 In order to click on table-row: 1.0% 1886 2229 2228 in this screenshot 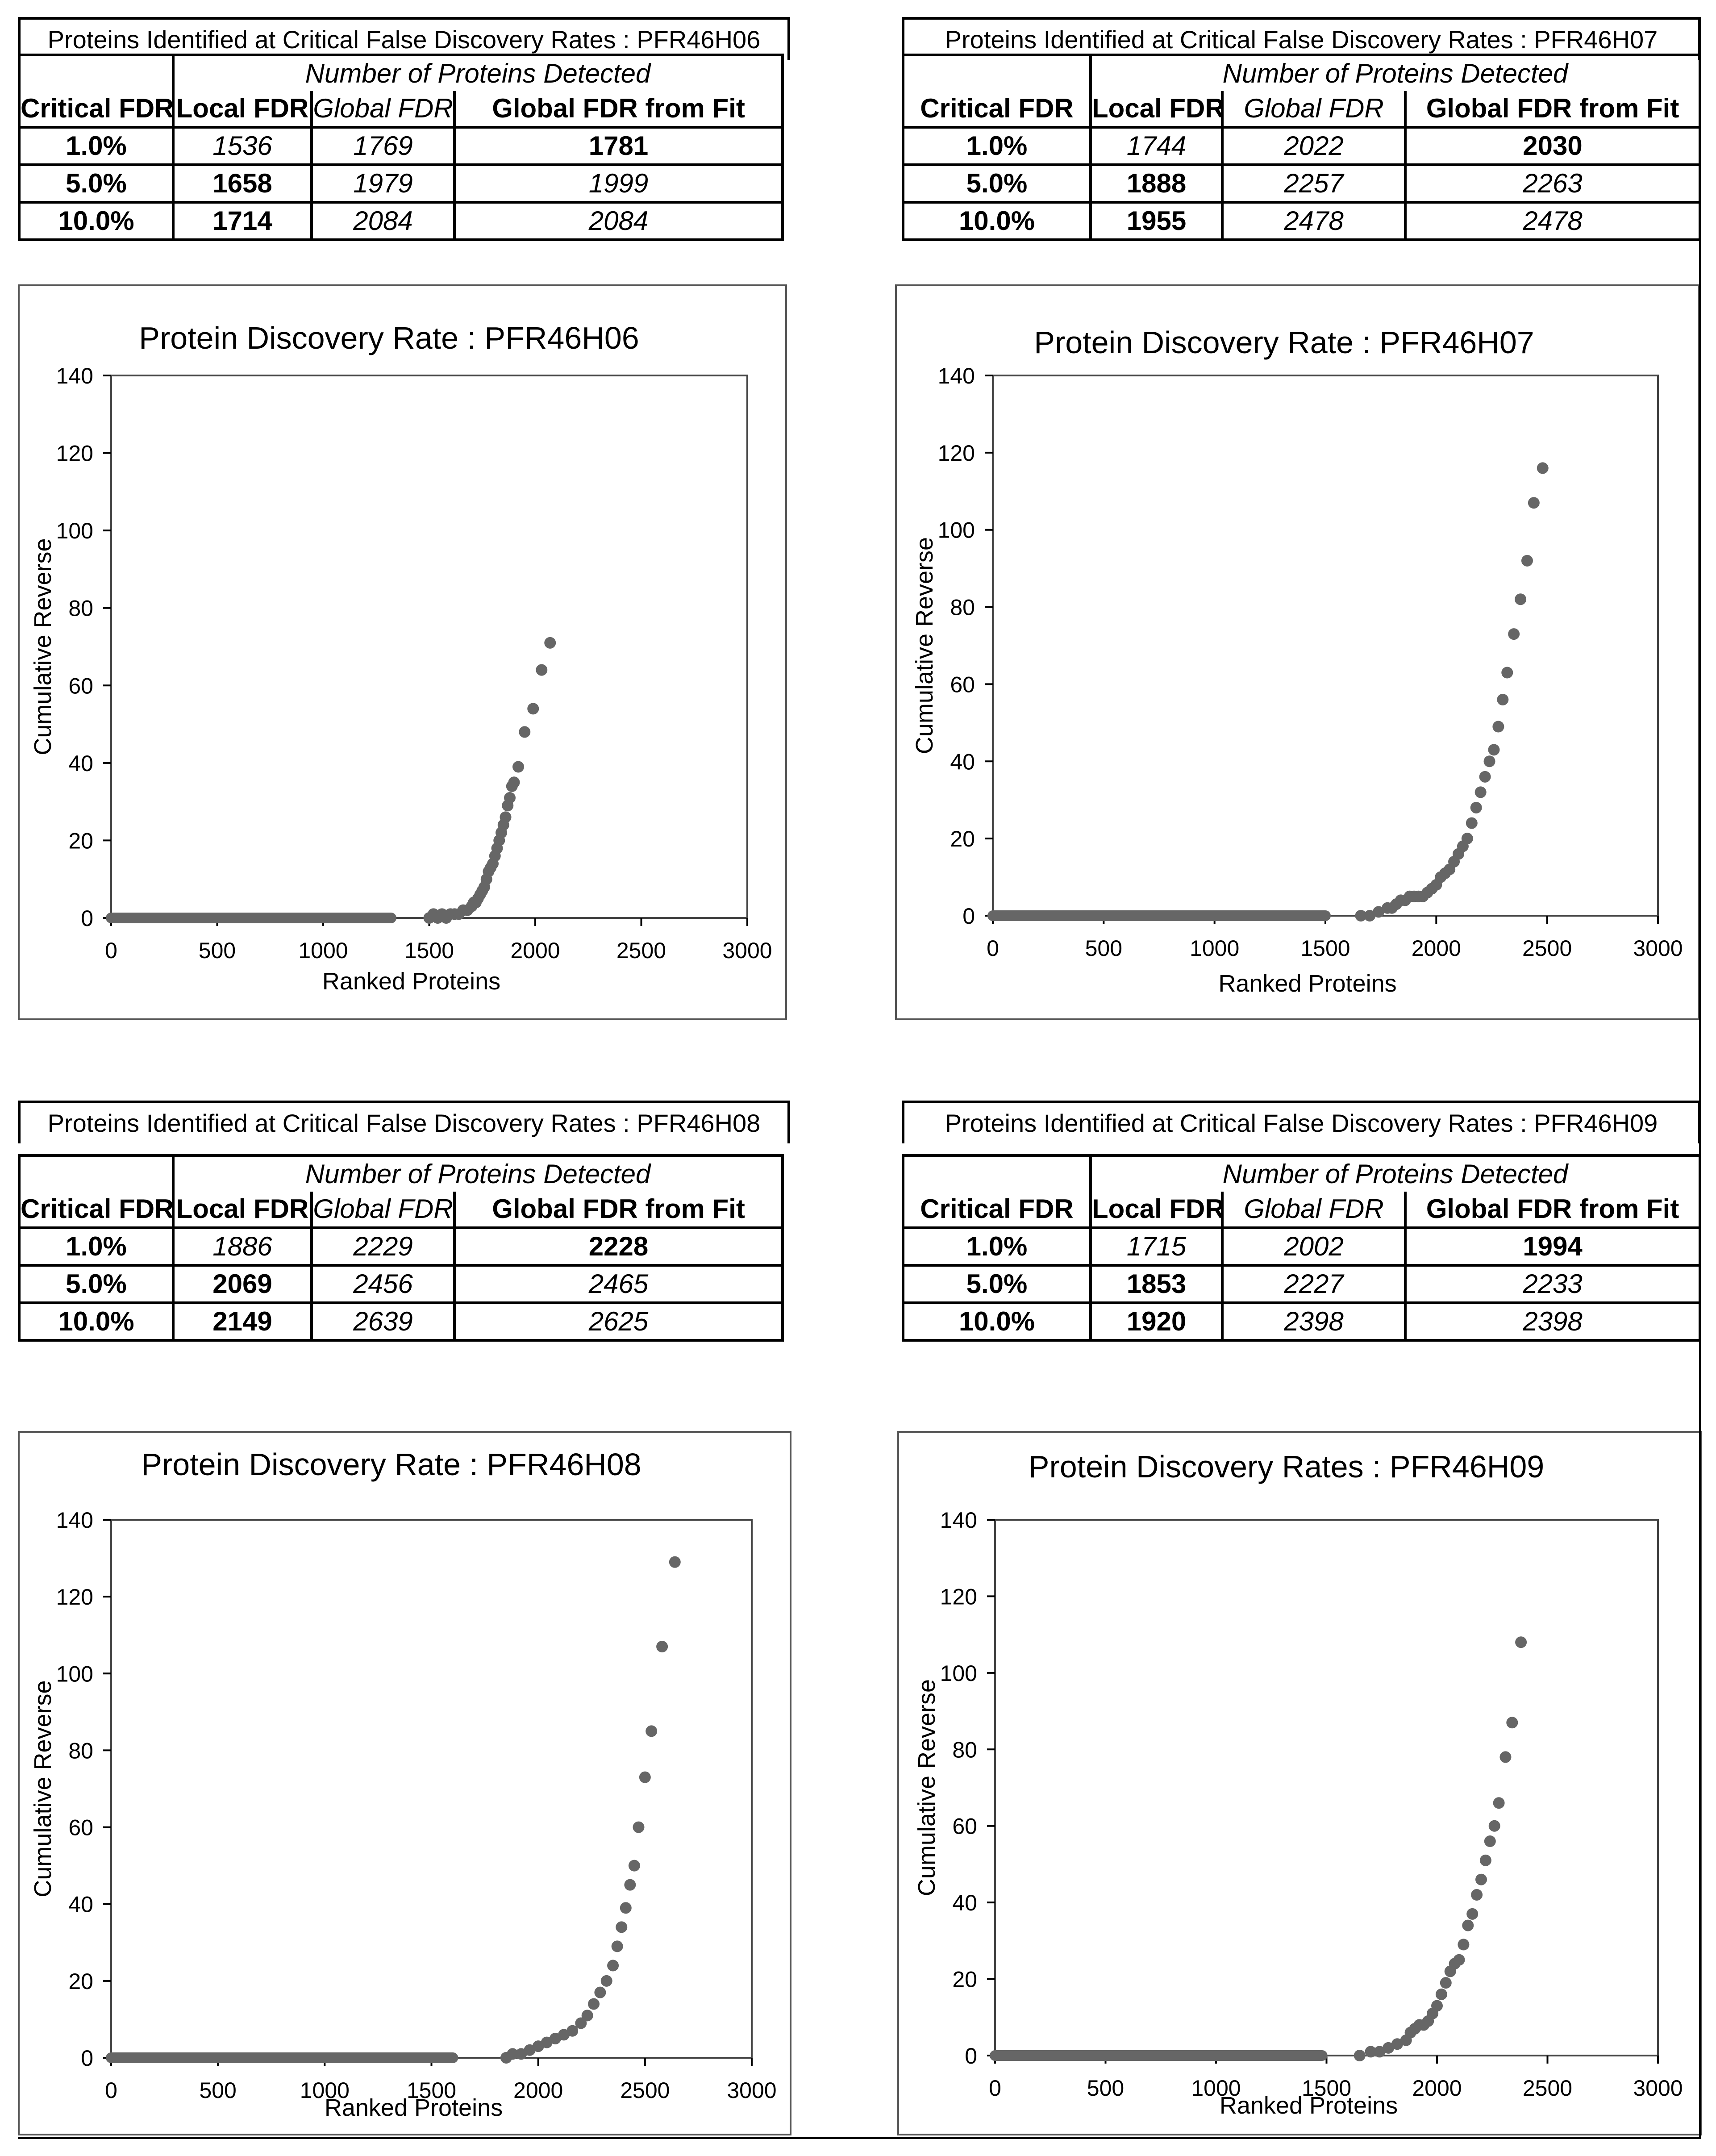, I will do `click(401, 1247)`.